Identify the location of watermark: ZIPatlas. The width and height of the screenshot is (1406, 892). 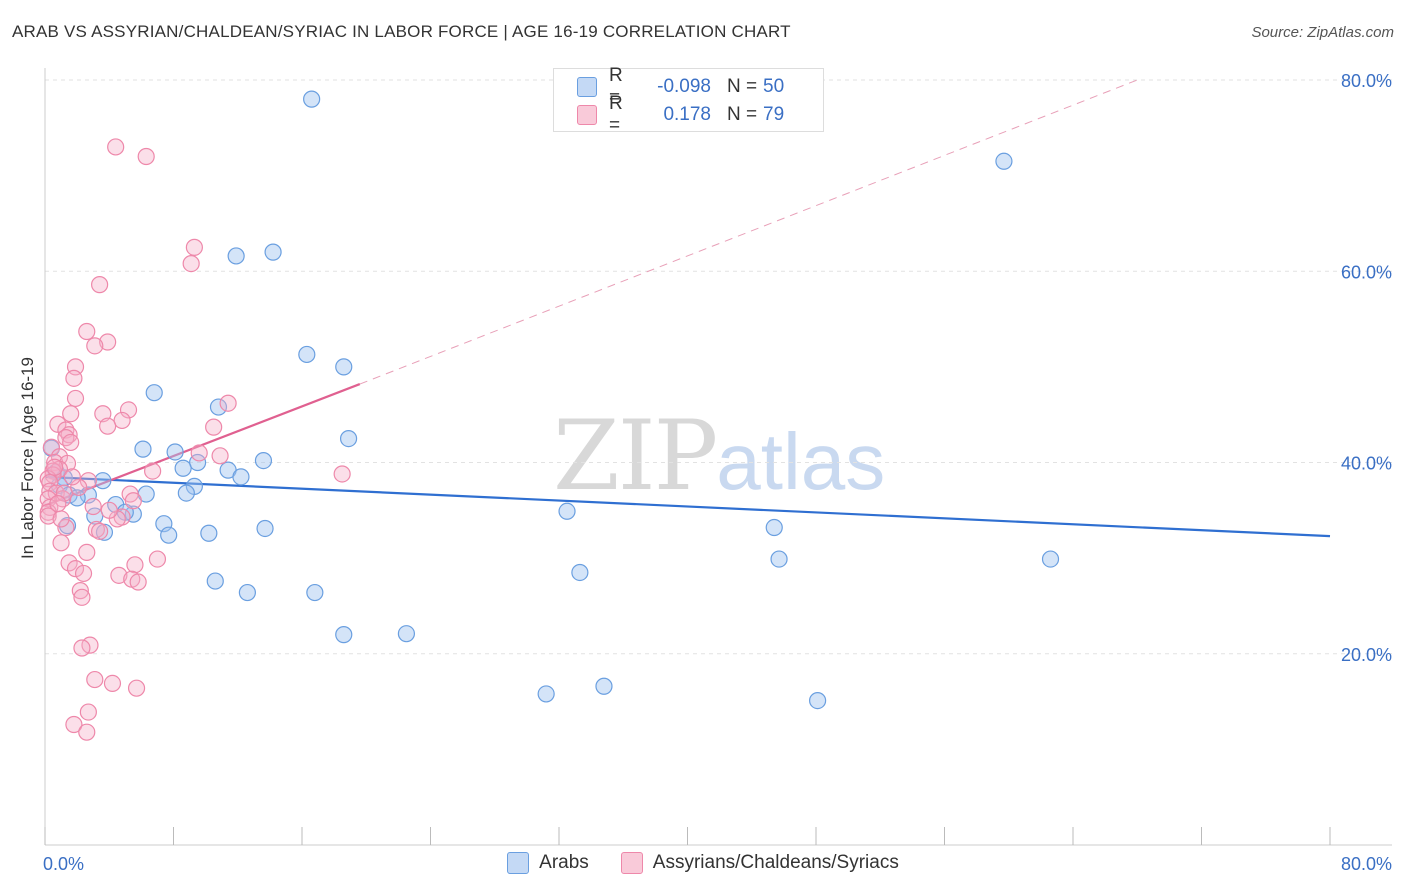
(719, 456).